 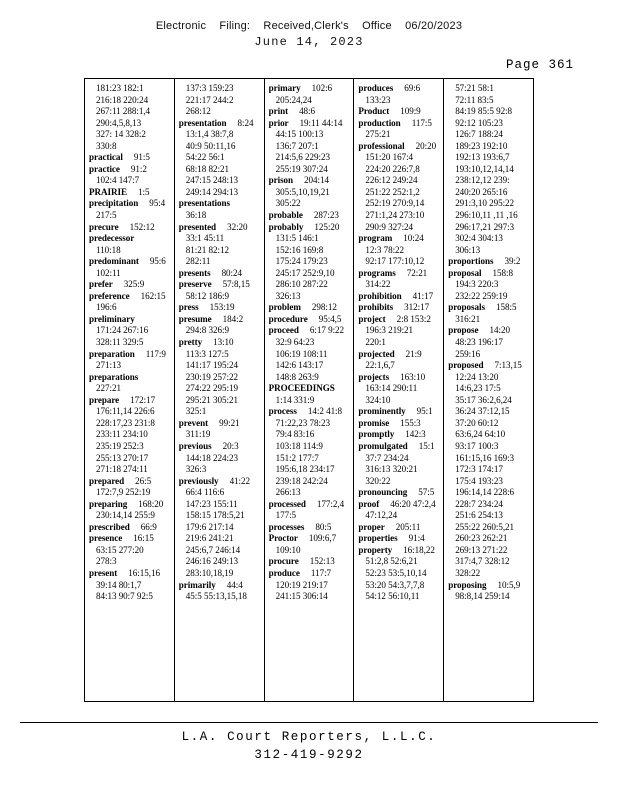 What do you see at coordinates (465, 272) in the screenshot?
I see `index-headword: proposal` at bounding box center [465, 272].